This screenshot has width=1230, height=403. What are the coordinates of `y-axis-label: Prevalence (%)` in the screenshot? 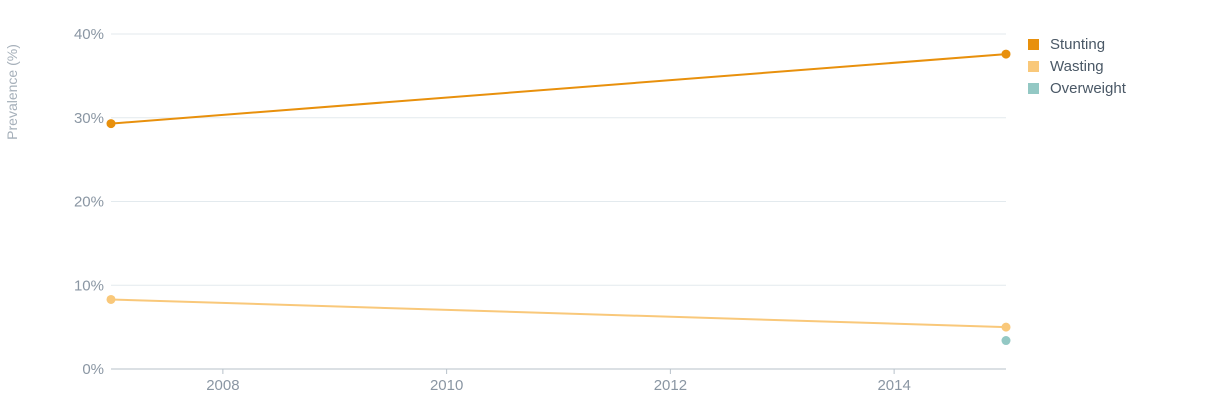 It's located at (12, 92).